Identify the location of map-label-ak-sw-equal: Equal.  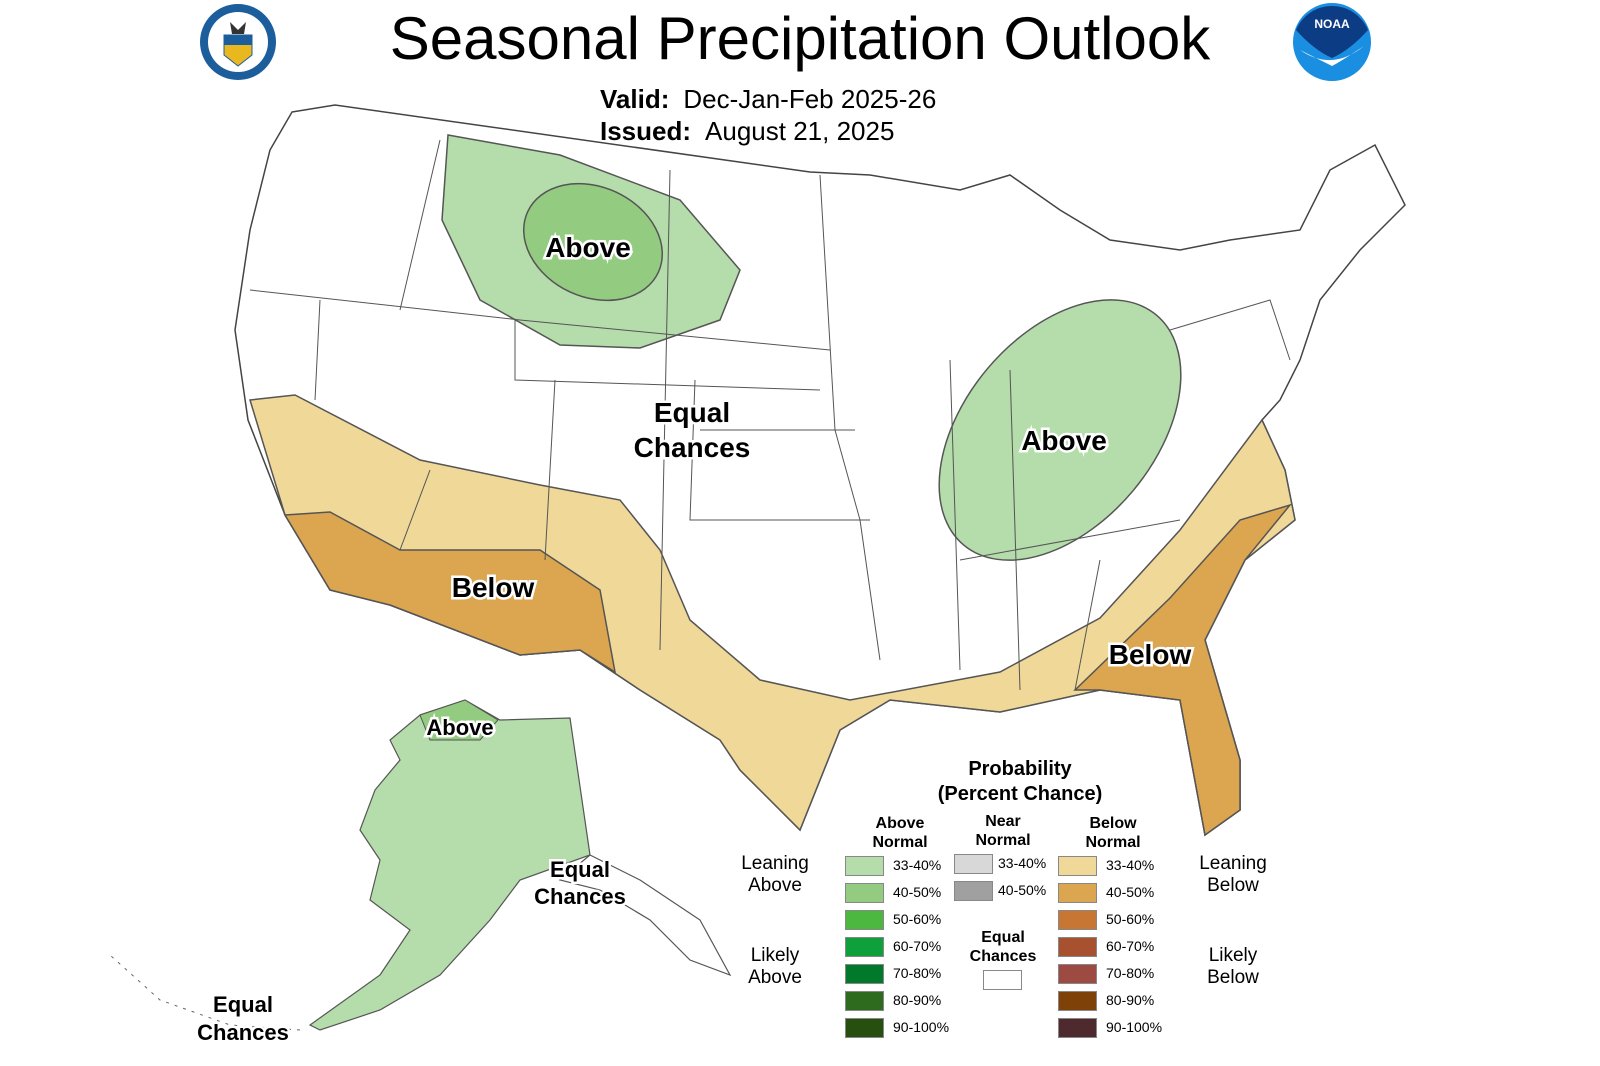
(243, 1004).